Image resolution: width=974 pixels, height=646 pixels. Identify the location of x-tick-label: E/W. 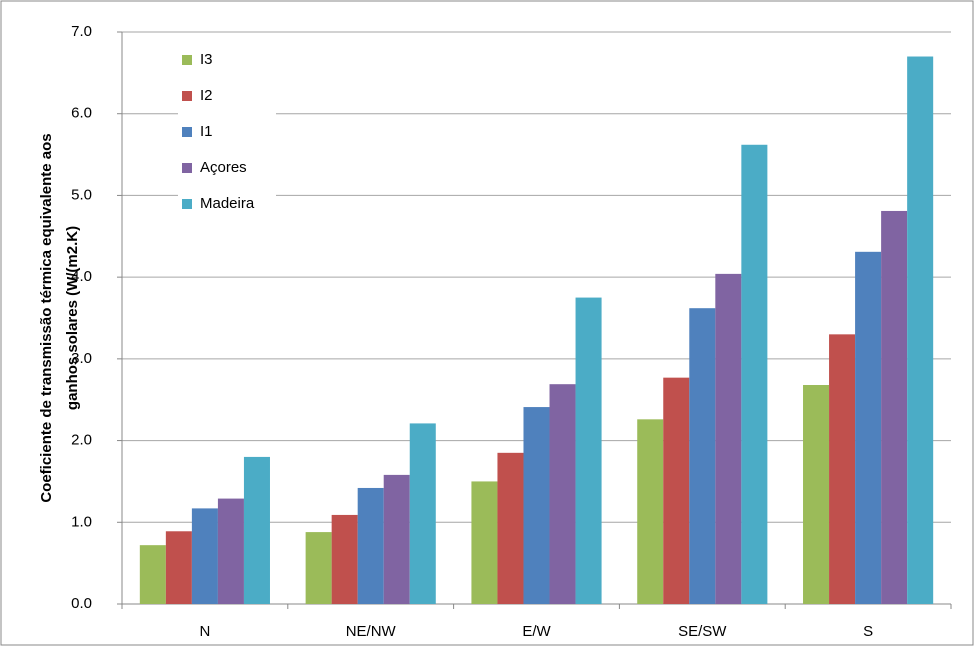
(536, 631).